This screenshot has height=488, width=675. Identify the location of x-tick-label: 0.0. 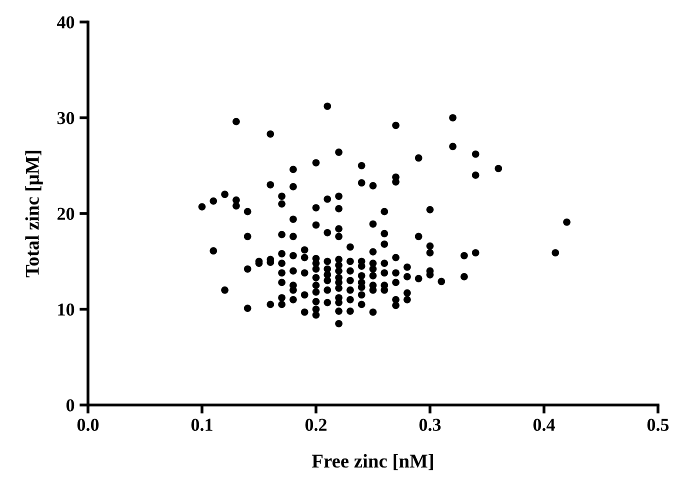
(88, 424).